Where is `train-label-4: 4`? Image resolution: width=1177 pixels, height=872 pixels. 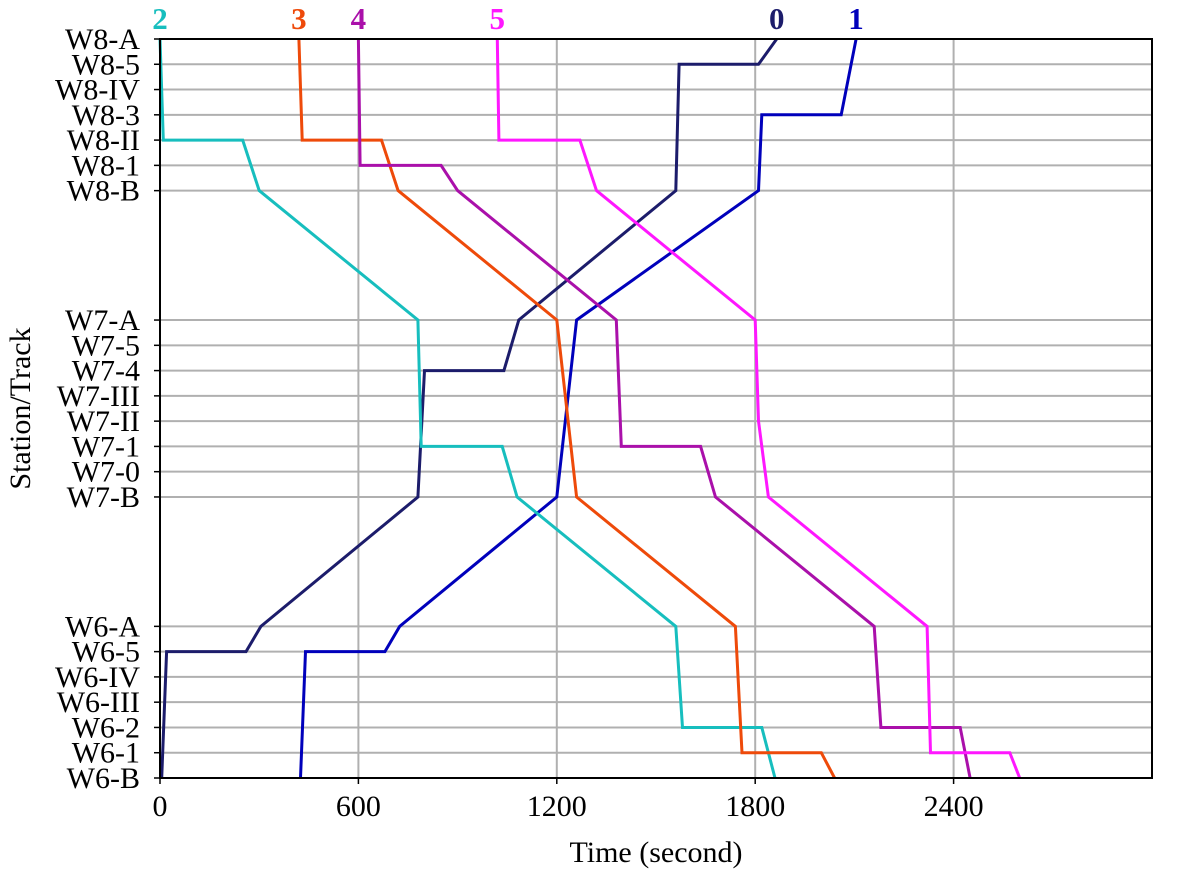
train-label-4: 4 is located at coordinates (359, 18).